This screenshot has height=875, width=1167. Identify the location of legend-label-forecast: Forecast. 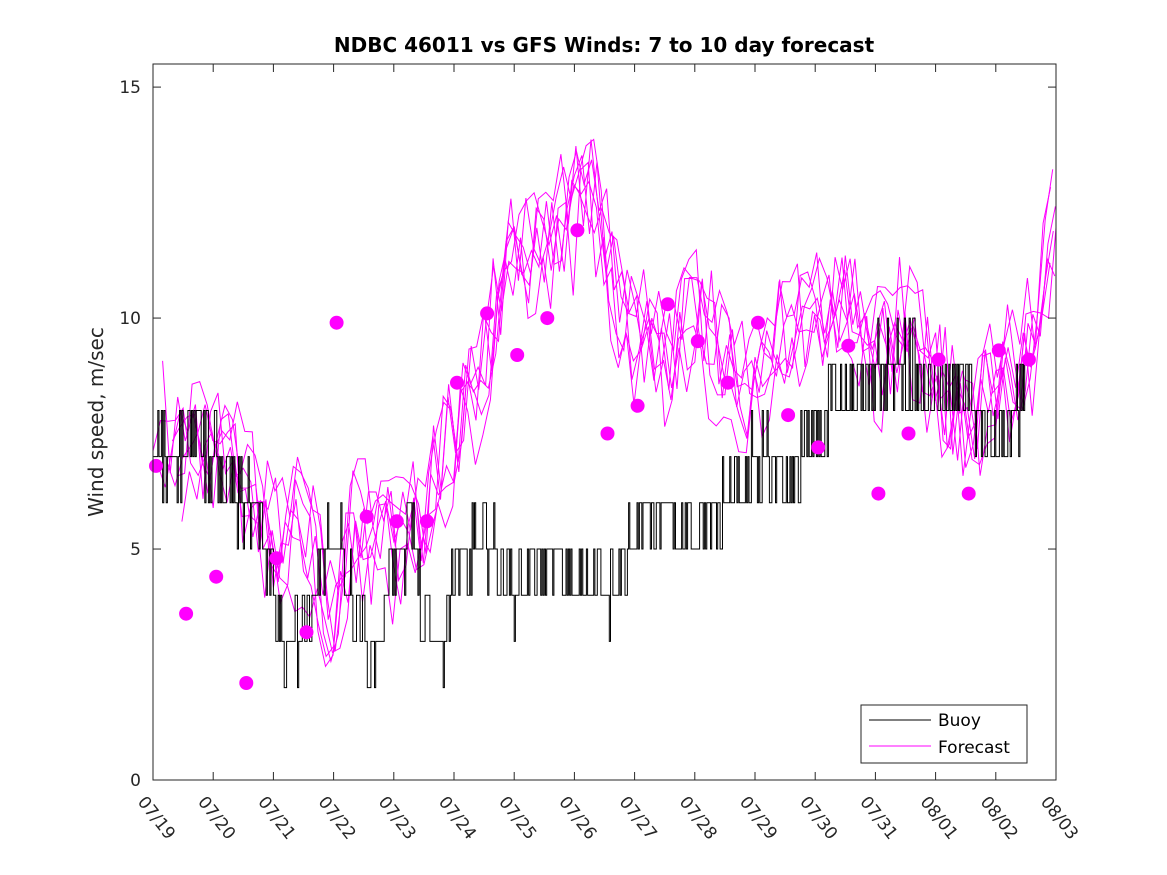
(974, 748).